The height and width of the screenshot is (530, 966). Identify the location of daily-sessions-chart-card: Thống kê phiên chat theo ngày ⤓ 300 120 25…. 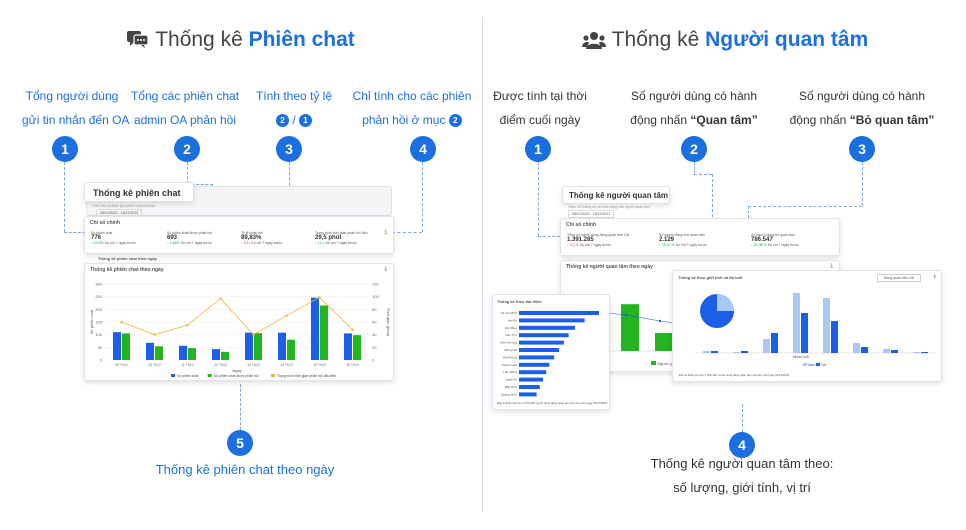
(239, 322).